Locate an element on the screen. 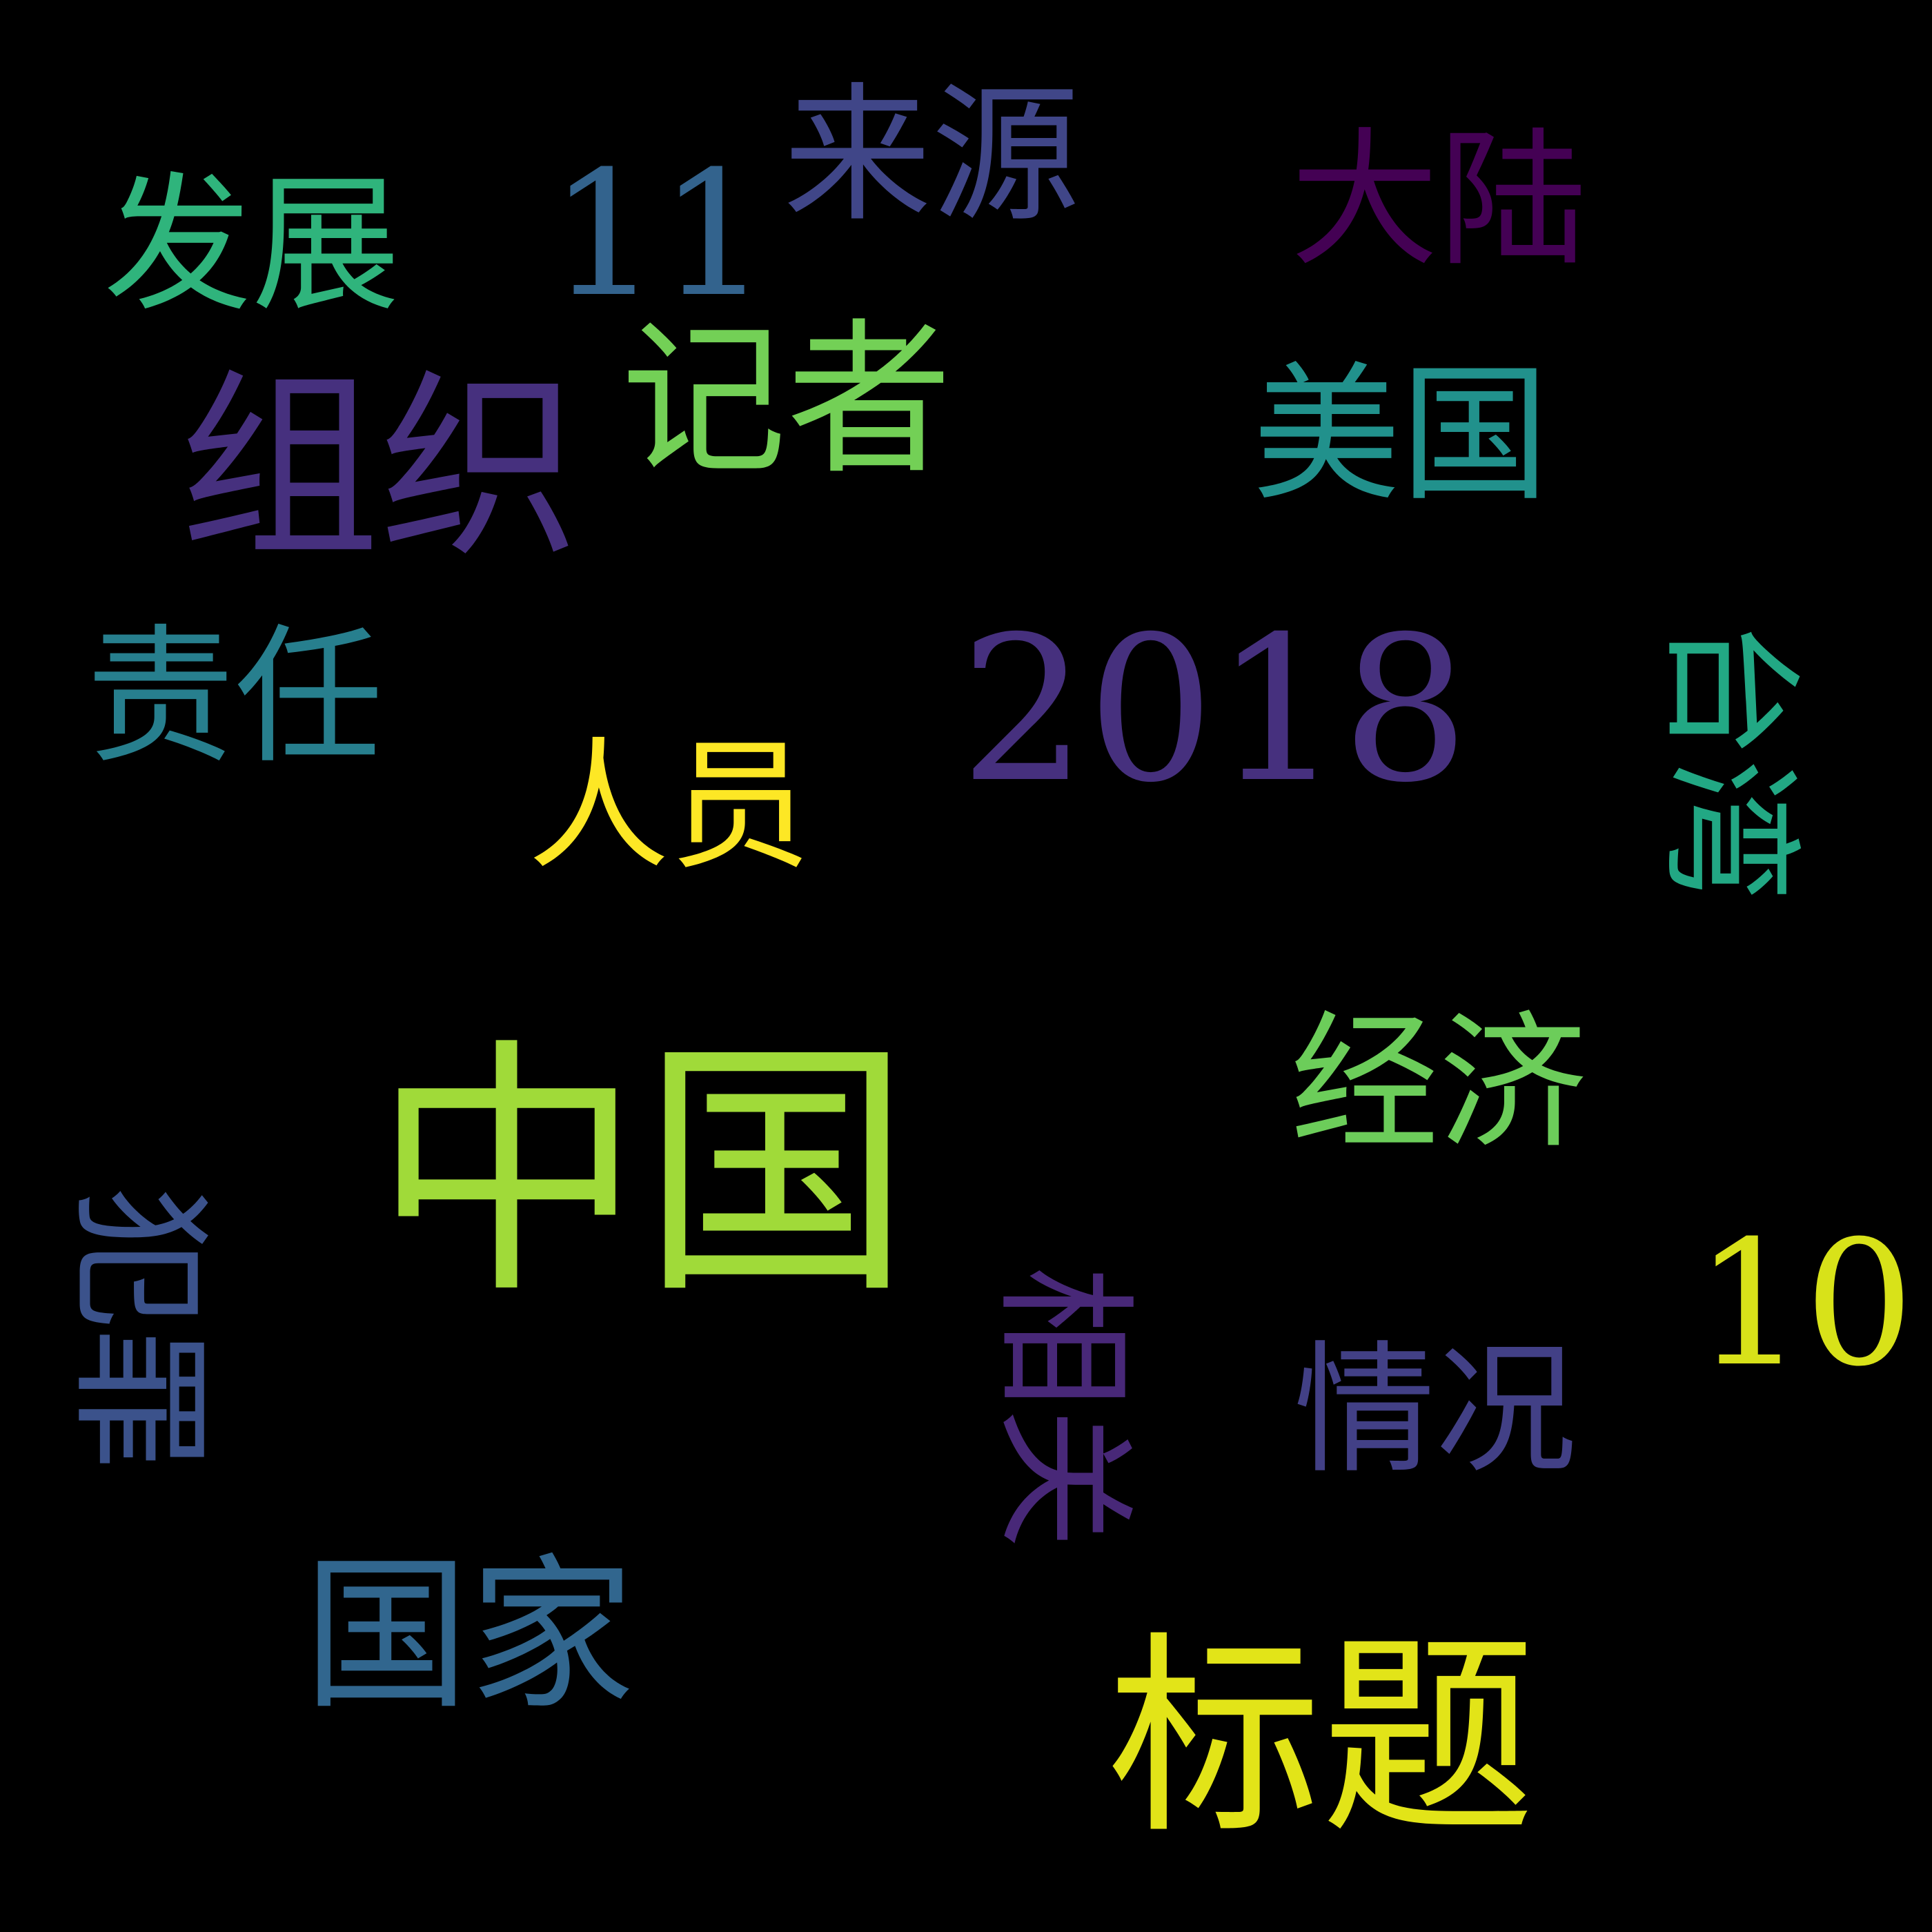  word-zhongguo: 中国 is located at coordinates (642, 1173).